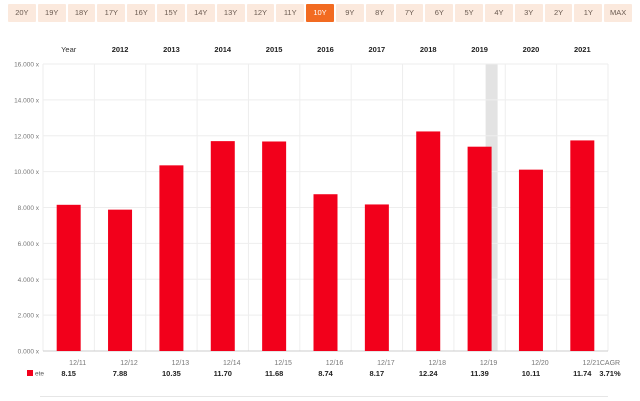 Image resolution: width=640 pixels, height=401 pixels. I want to click on range-button-6y: 6Y, so click(439, 13).